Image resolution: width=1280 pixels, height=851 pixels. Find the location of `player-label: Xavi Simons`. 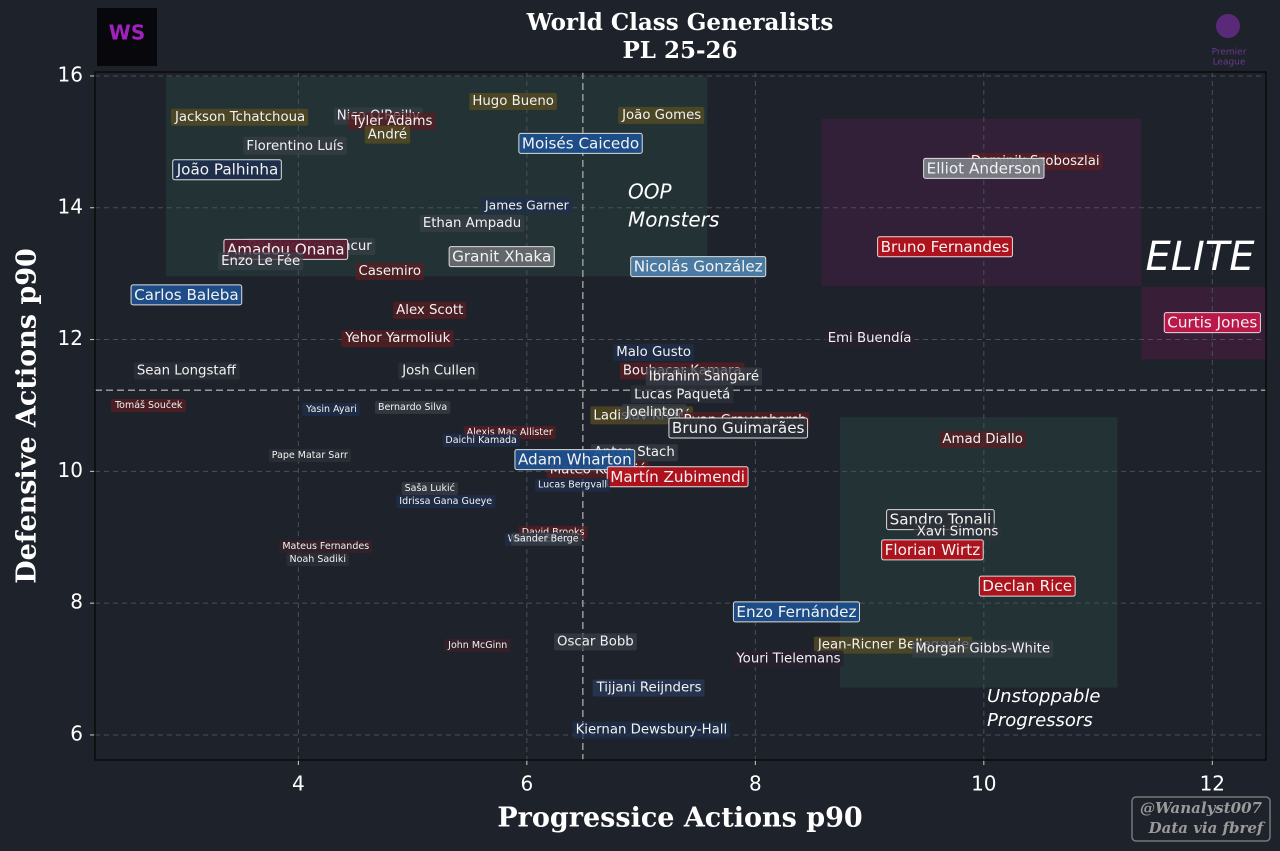

player-label: Xavi Simons is located at coordinates (957, 532).